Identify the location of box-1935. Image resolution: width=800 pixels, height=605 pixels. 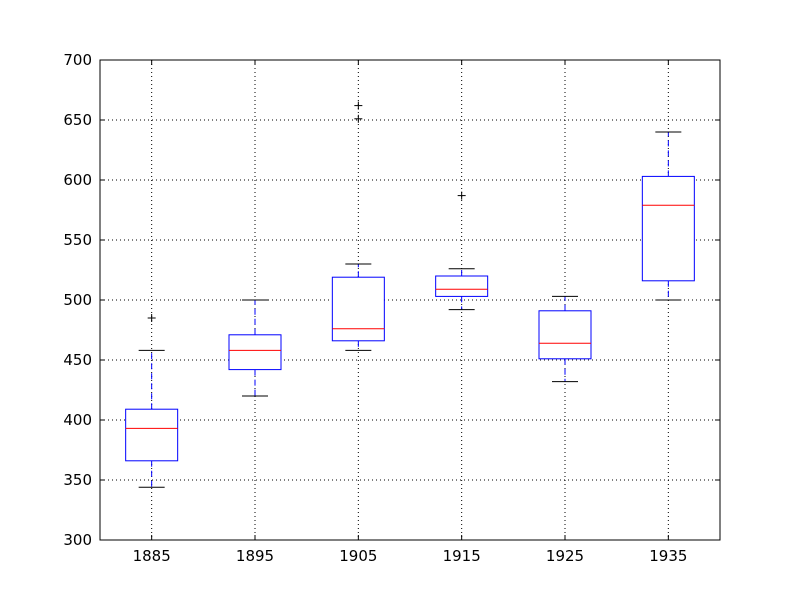
(668, 216).